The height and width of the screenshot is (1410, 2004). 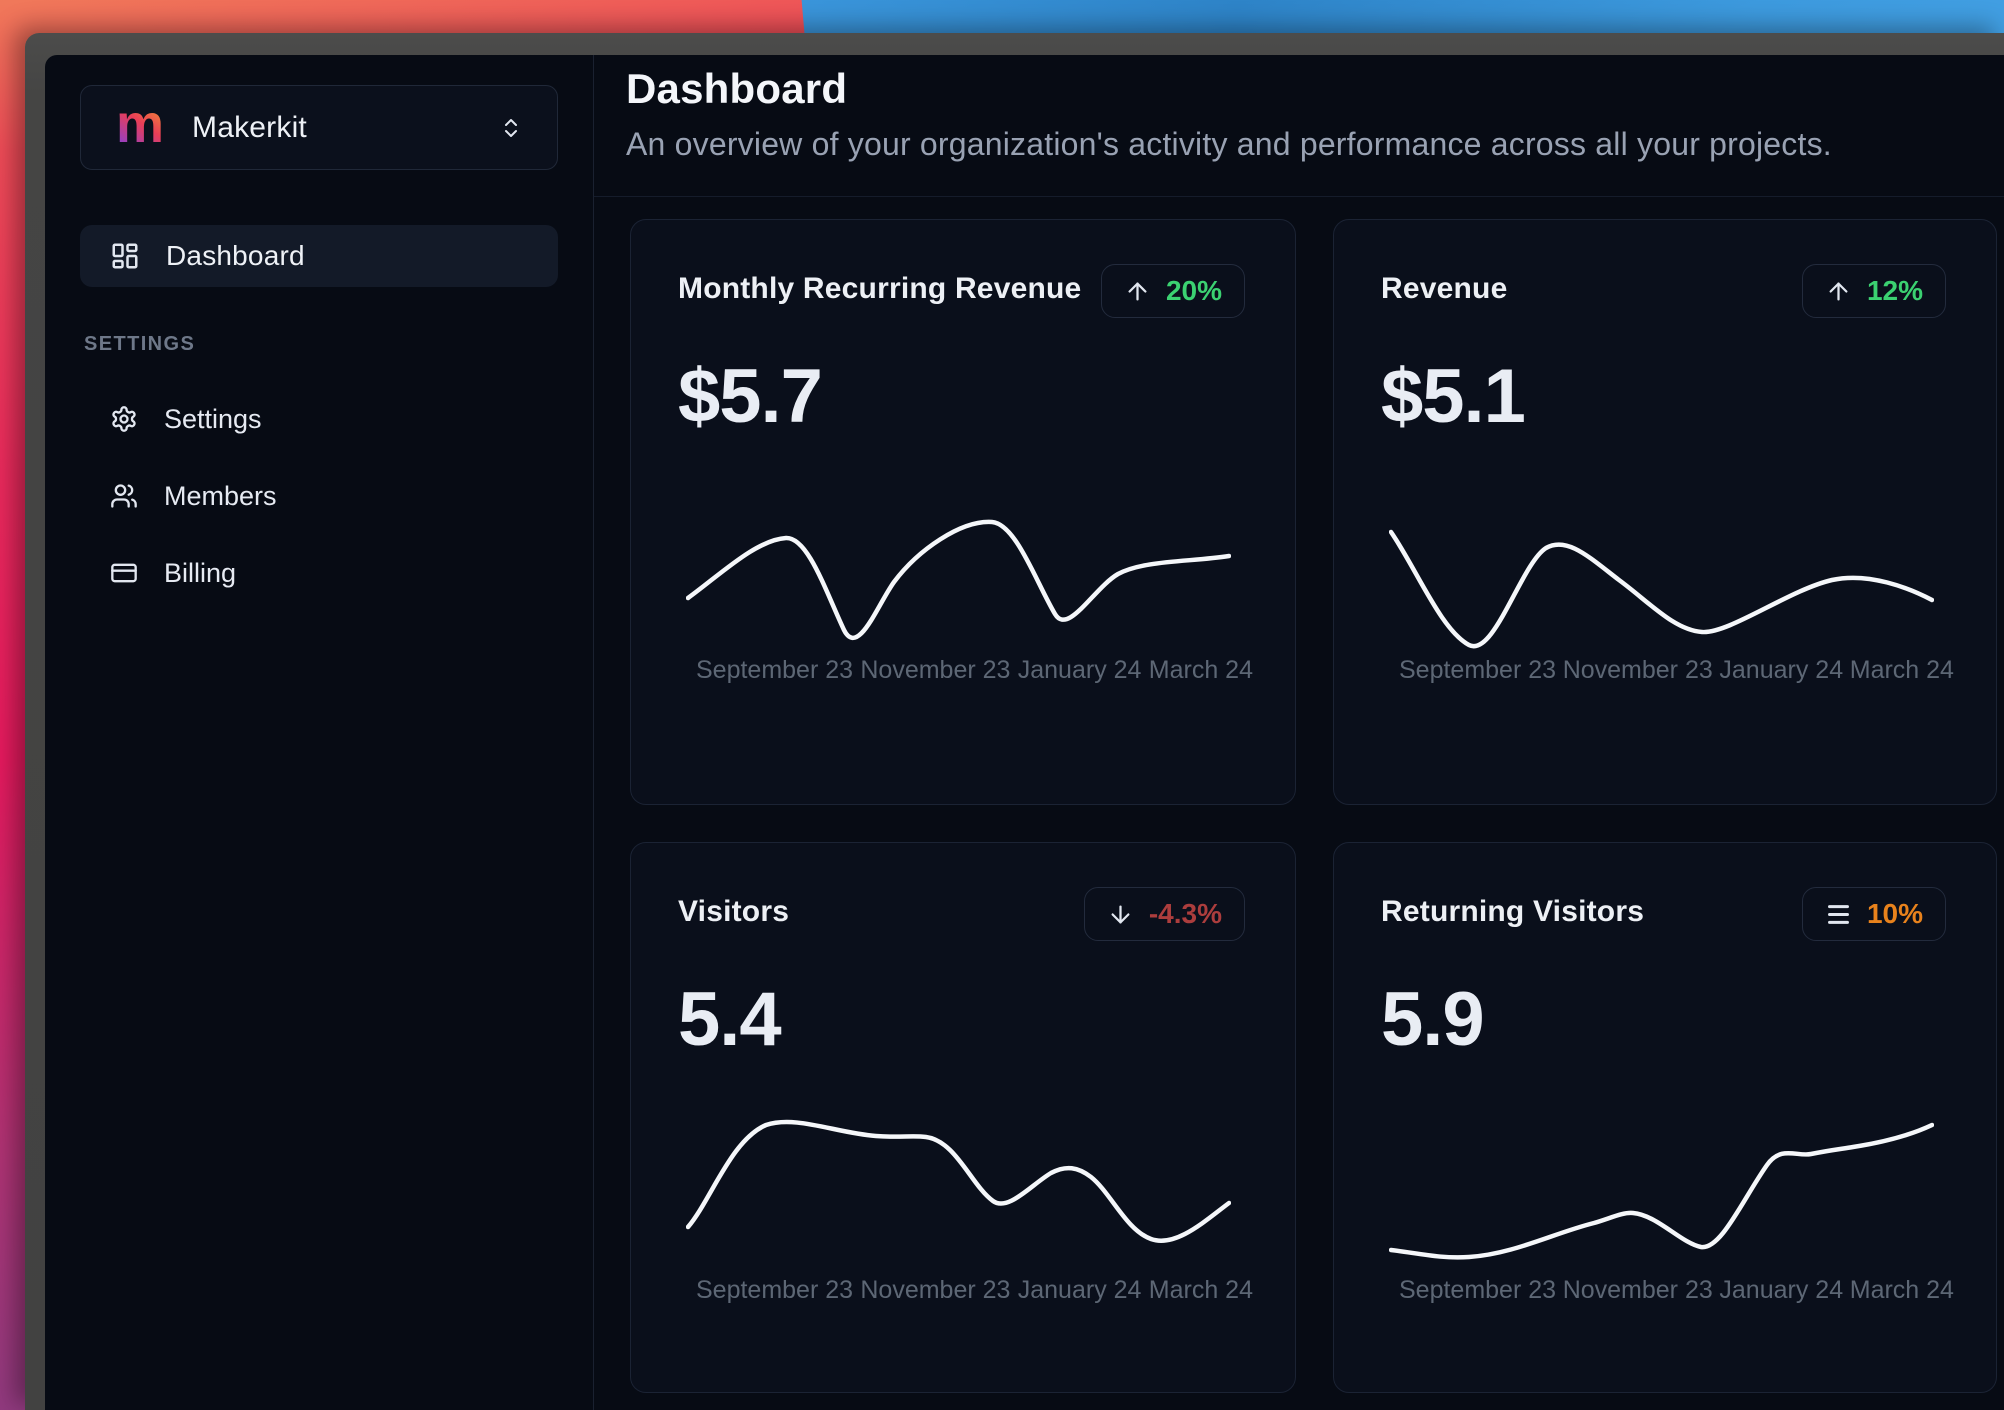 I want to click on credit-card-icon, so click(x=124, y=573).